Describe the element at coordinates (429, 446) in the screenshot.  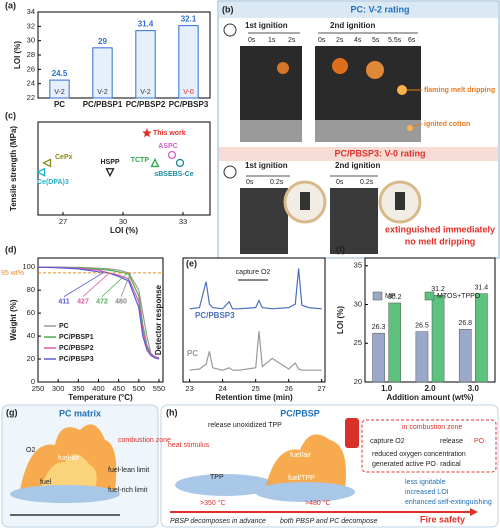
I see `inset-box` at that location.